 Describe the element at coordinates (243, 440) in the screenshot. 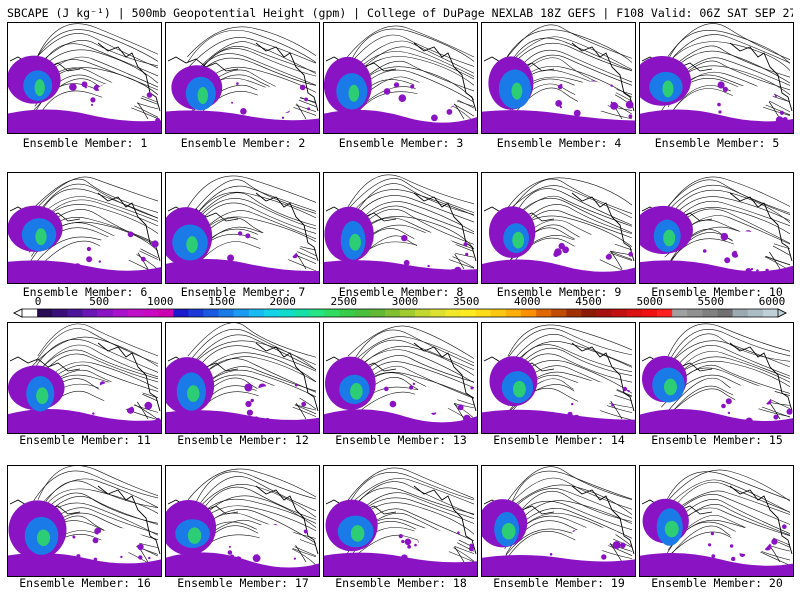

I see `ensemble-member-label: Ensemble Member: 12` at that location.